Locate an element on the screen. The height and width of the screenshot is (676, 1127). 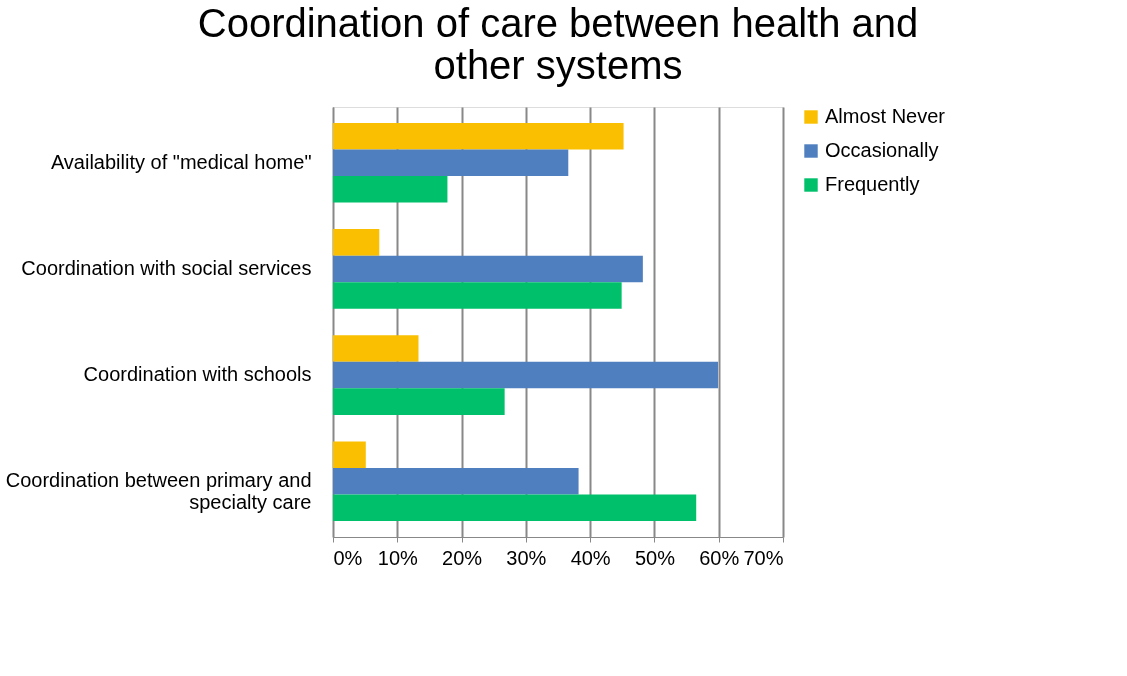
legend-label: Frequently is located at coordinates (872, 184).